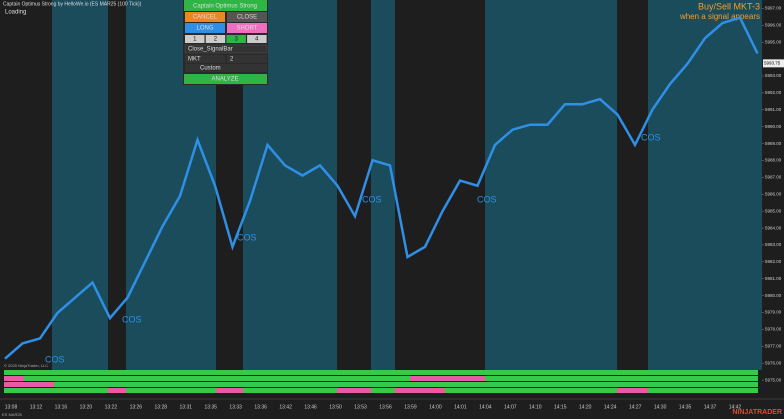  I want to click on y-tick-label: 5978.00, so click(773, 329).